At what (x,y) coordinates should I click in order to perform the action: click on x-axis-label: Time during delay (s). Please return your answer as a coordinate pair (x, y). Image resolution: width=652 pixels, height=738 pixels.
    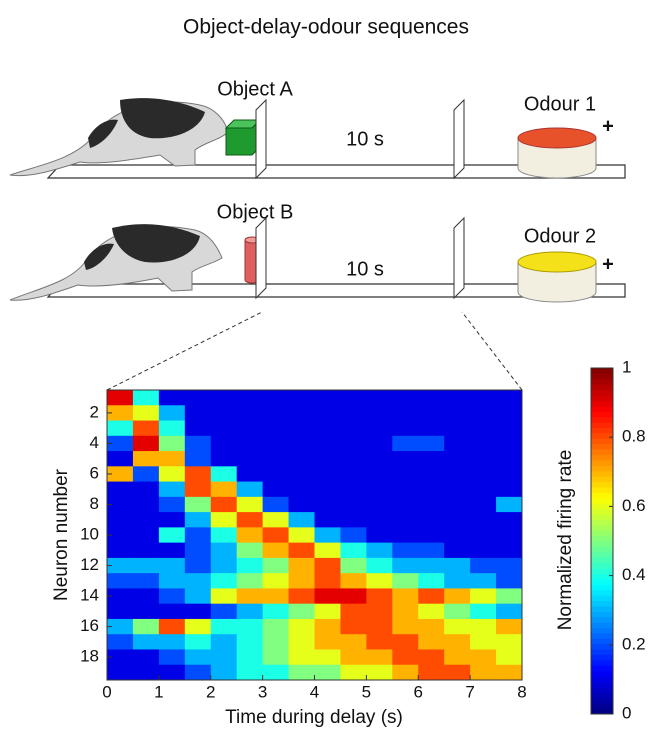
    Looking at the image, I should click on (314, 717).